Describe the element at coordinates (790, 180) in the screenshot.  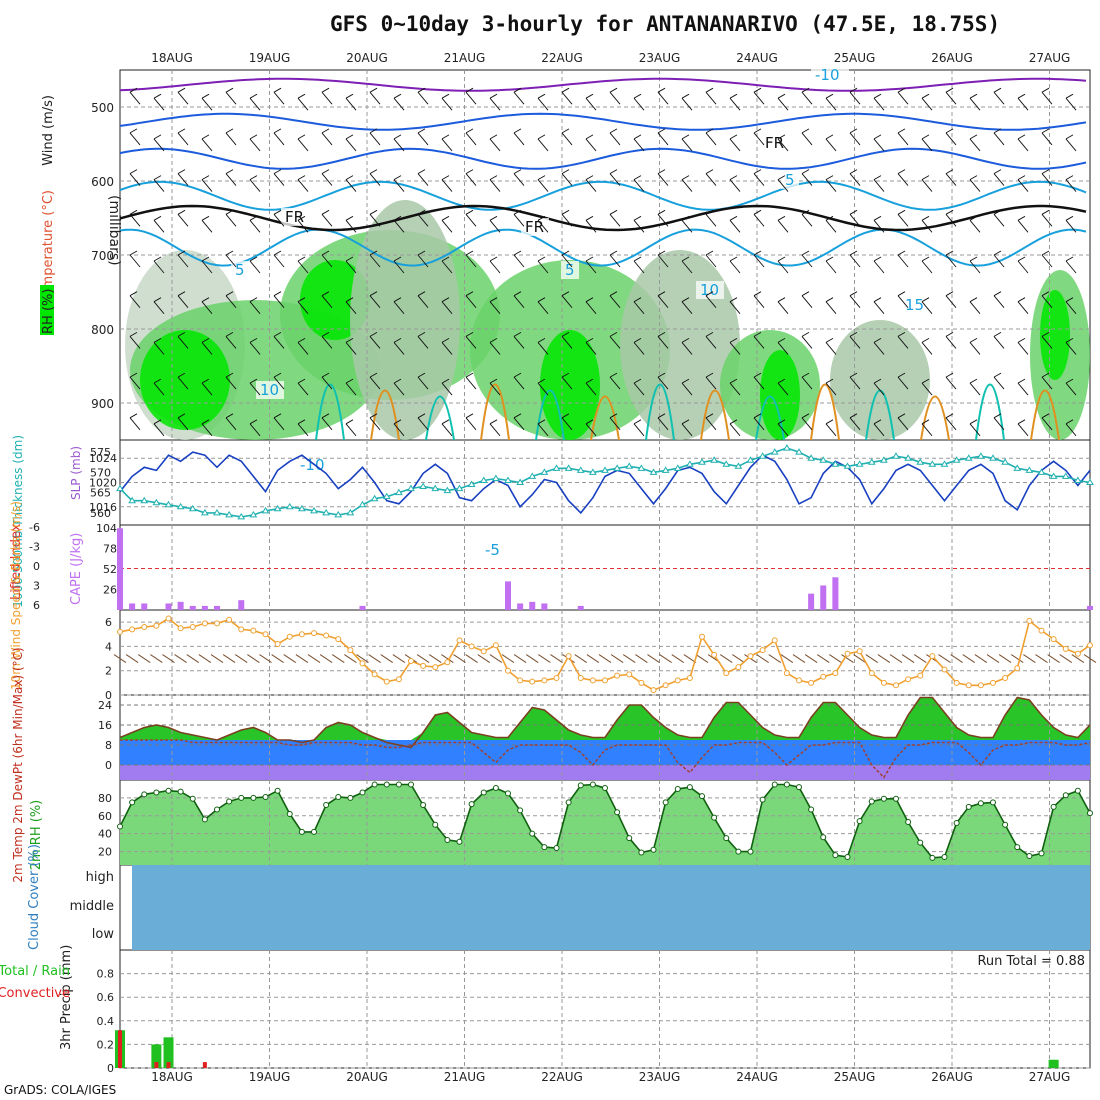
I see `contour-label-5: 5` at that location.